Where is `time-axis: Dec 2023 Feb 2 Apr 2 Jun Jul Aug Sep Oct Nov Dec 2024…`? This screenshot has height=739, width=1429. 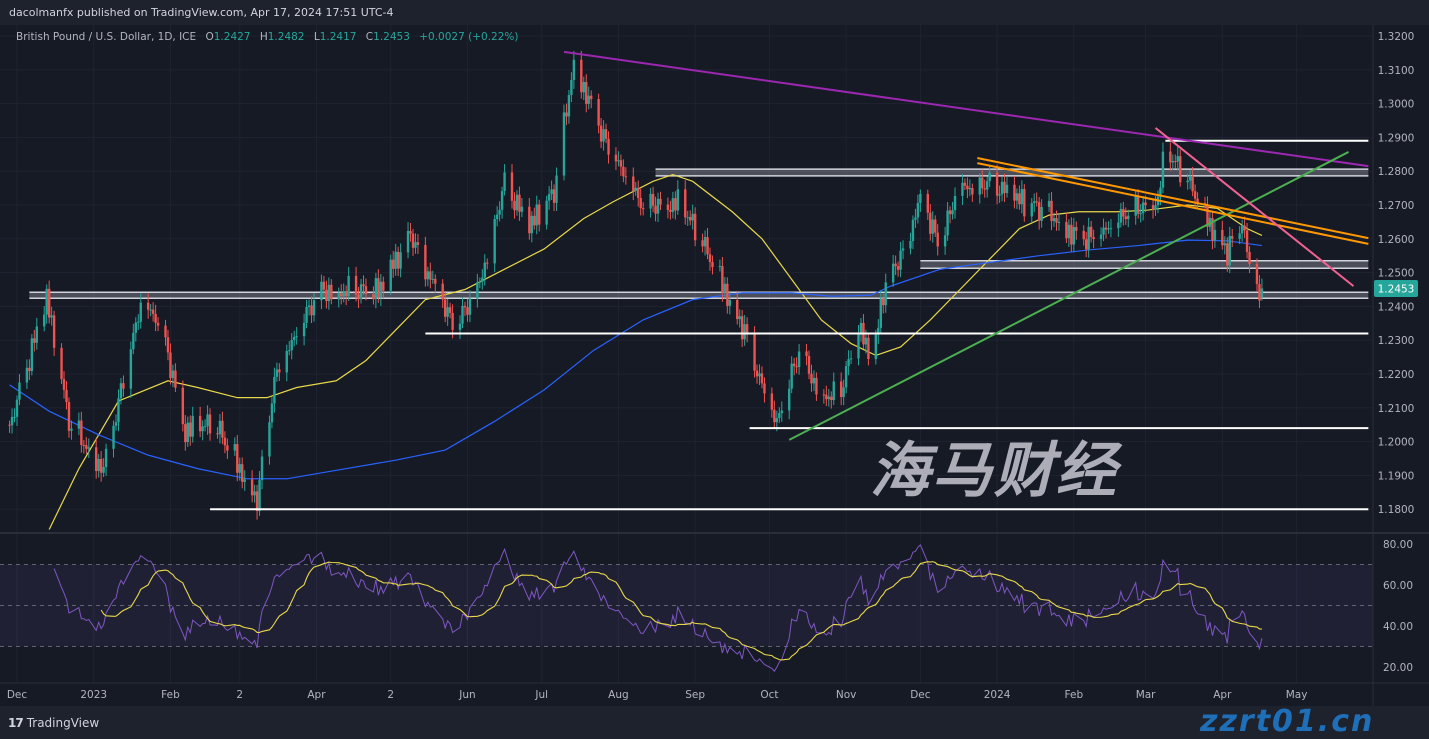 time-axis: Dec 2023 Feb 2 Apr 2 Jun Jul Aug Sep Oct Nov Dec 2024… is located at coordinates (657, 695).